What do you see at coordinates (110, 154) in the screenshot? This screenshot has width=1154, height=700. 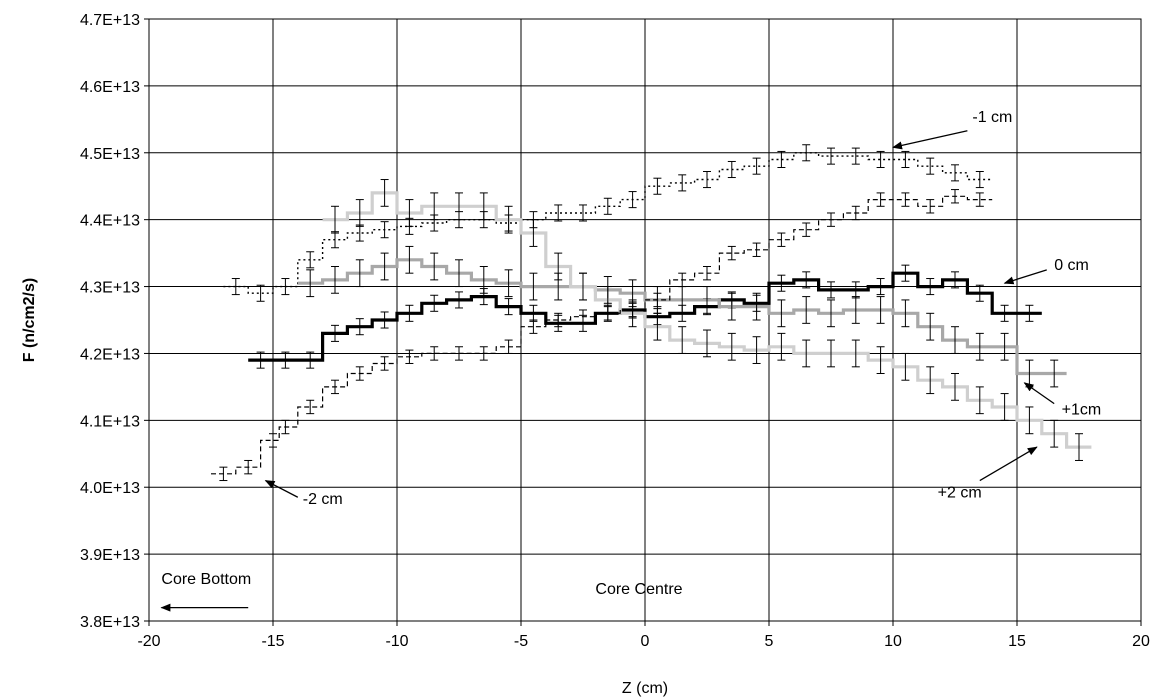 I see `y-tick-label: 4.5E+13` at bounding box center [110, 154].